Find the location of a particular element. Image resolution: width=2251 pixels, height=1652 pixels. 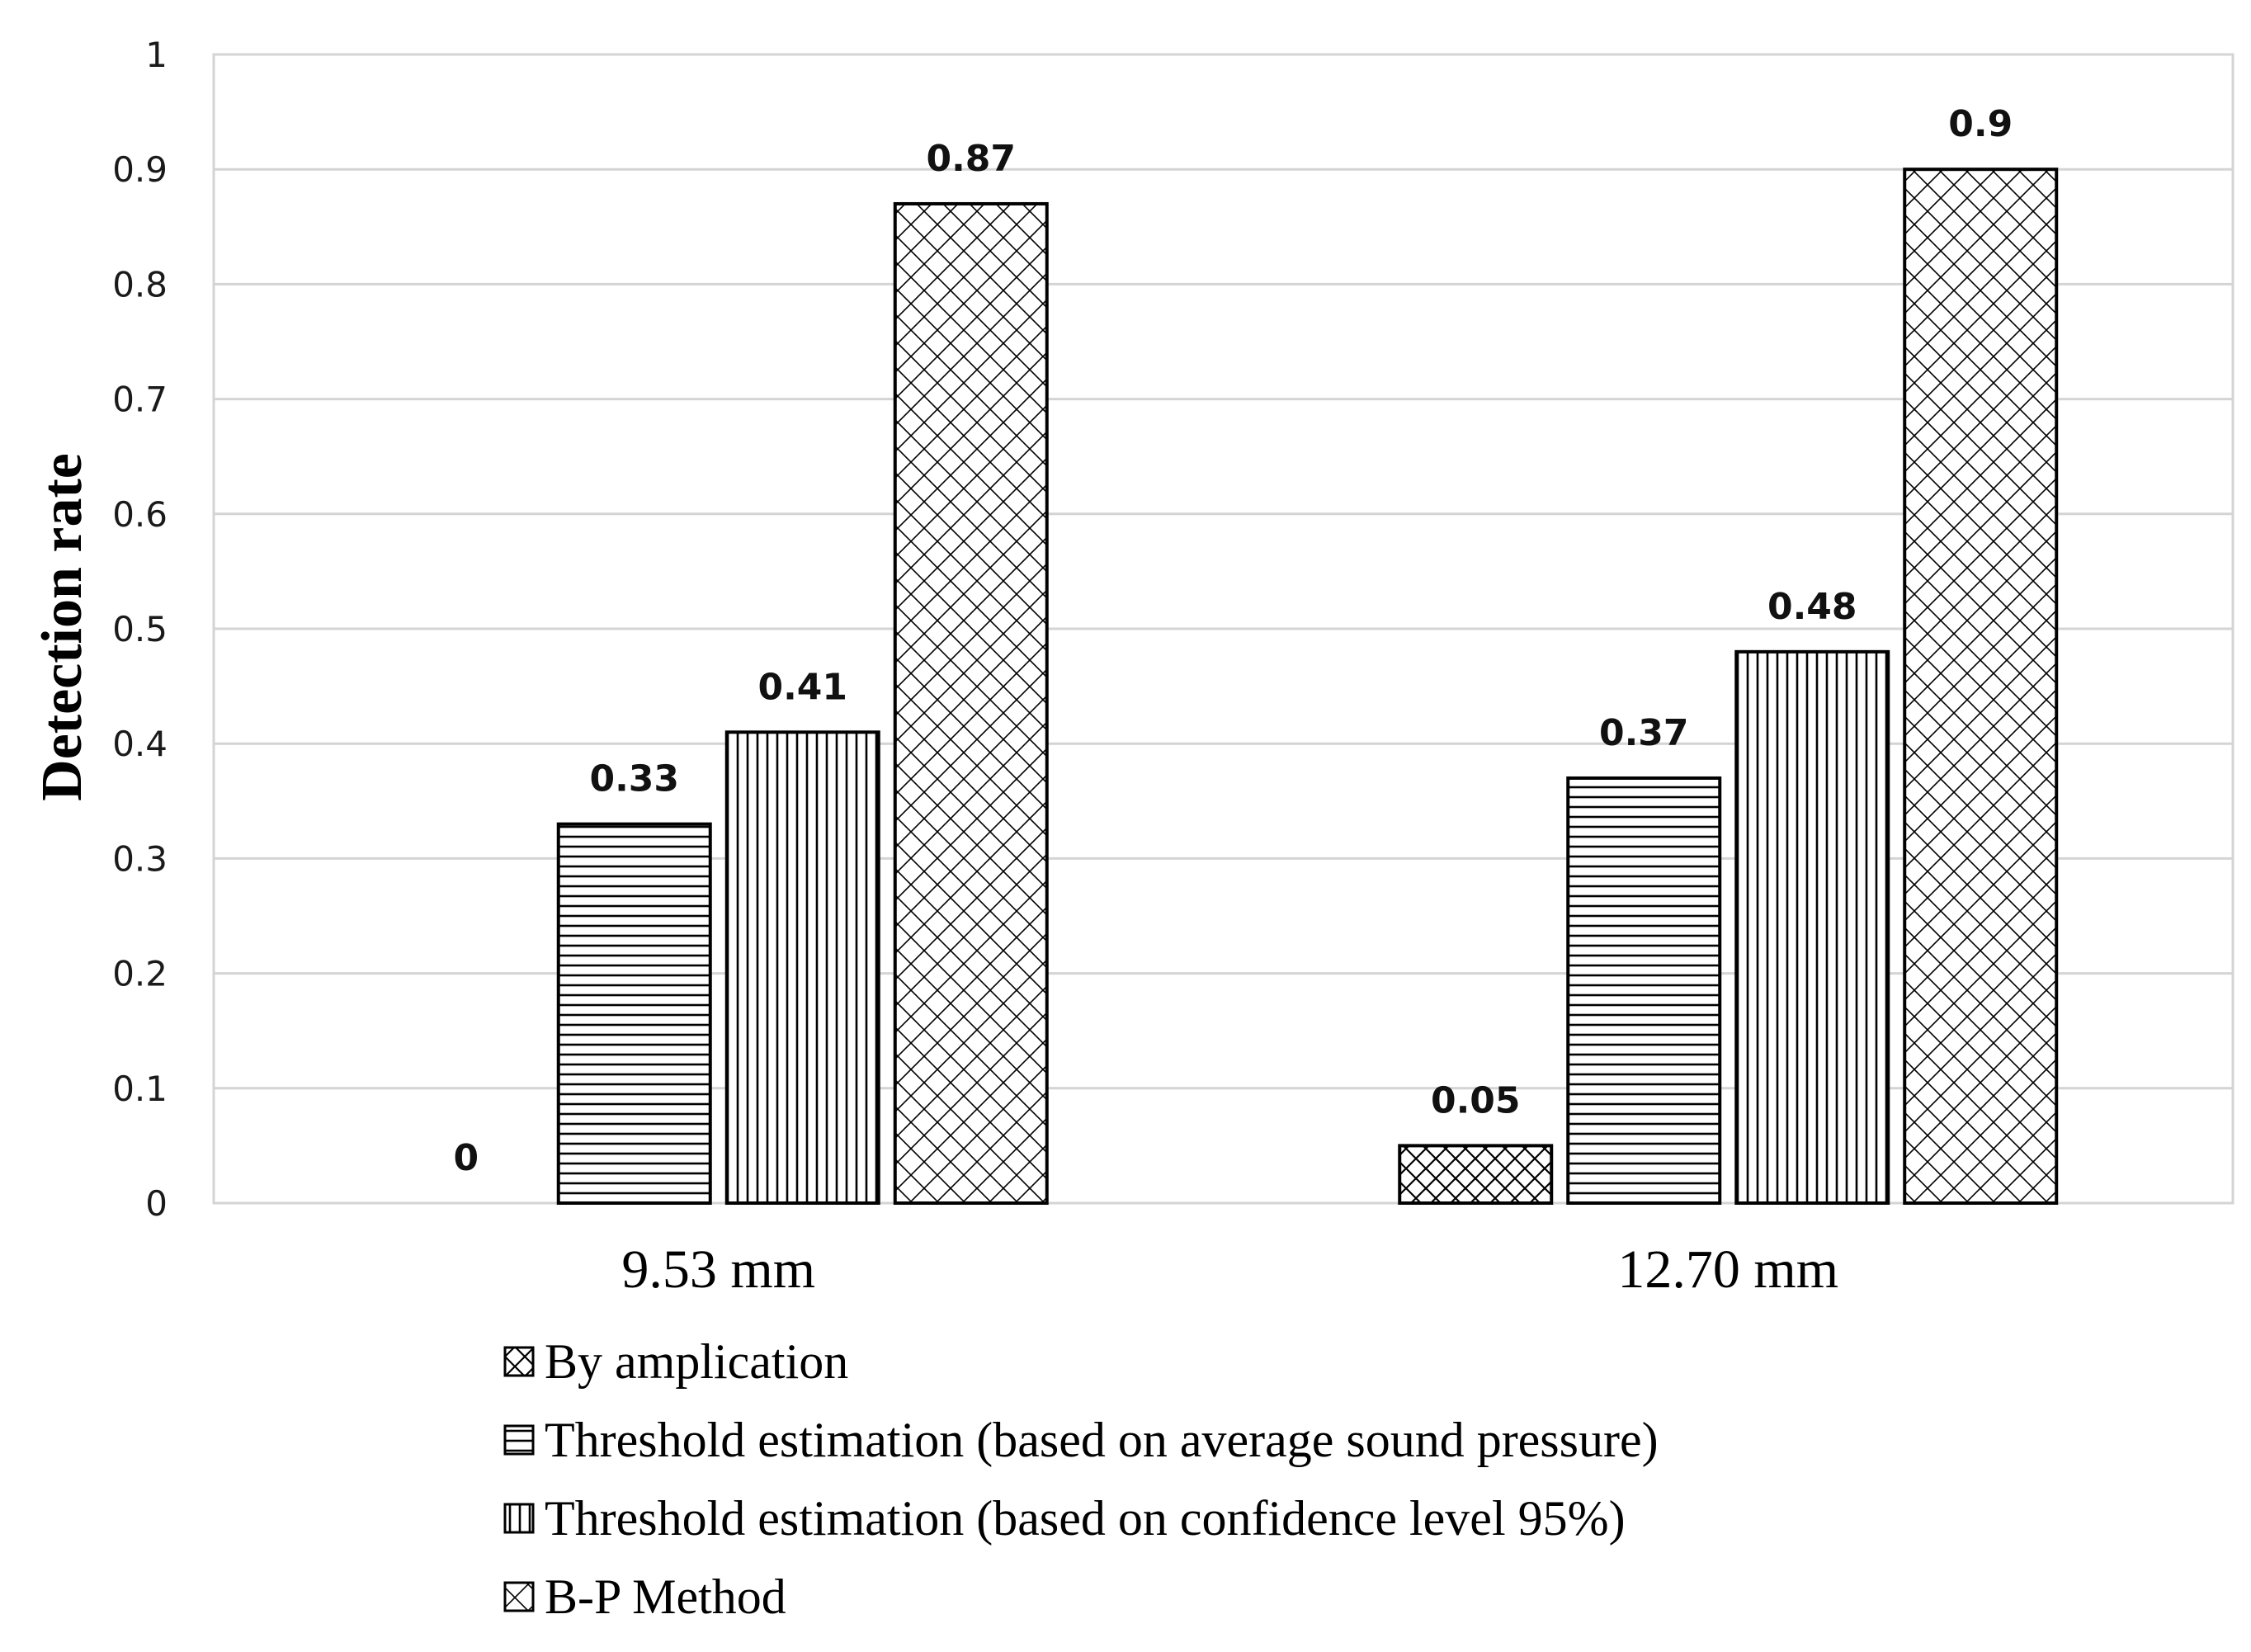

data-label: 0.87 is located at coordinates (971, 159).